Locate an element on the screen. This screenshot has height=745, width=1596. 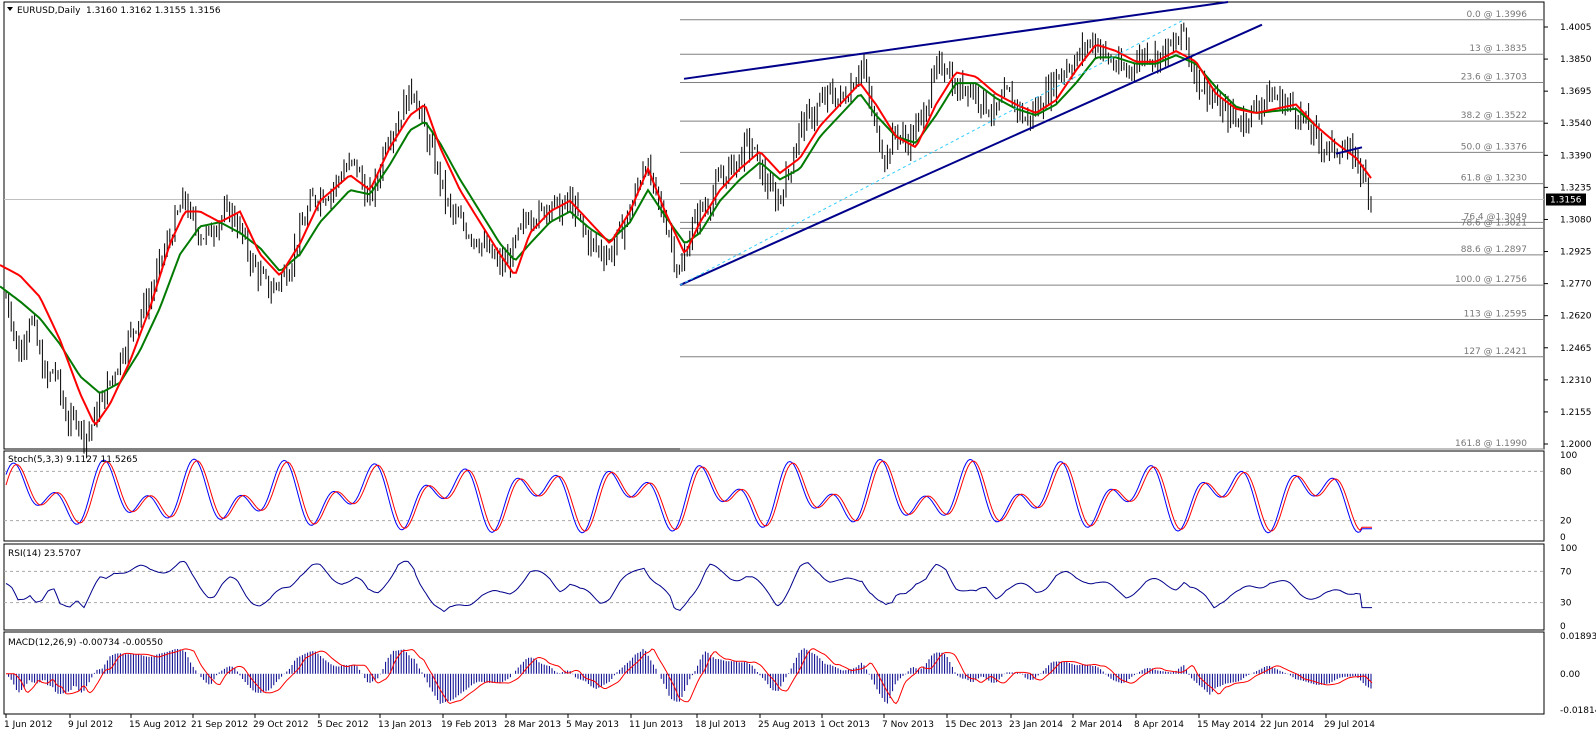
macd-signal-line is located at coordinates (689, 676).